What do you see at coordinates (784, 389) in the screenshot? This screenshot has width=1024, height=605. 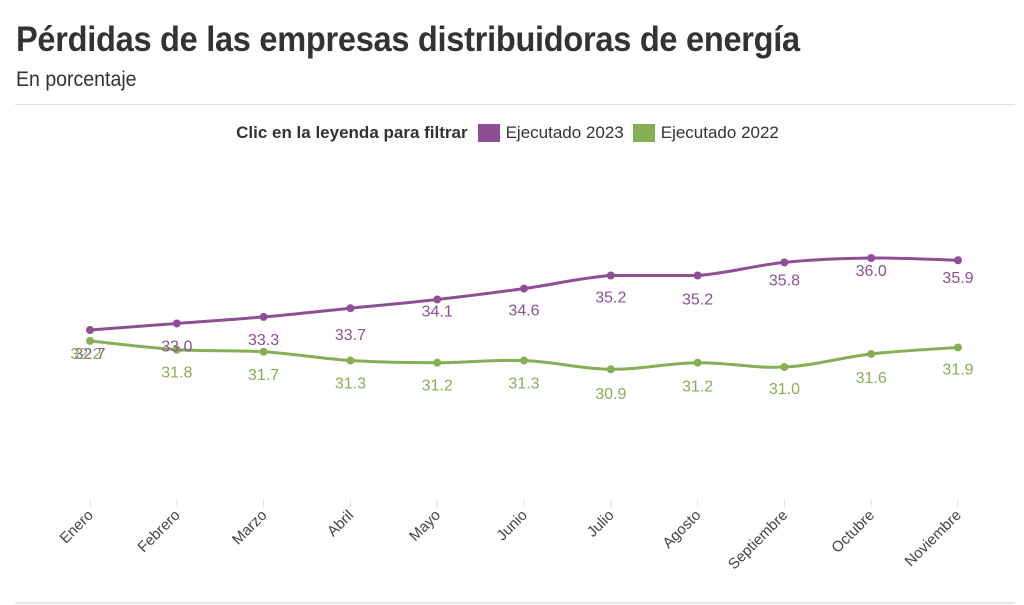 I see `data-label: 31.0` at bounding box center [784, 389].